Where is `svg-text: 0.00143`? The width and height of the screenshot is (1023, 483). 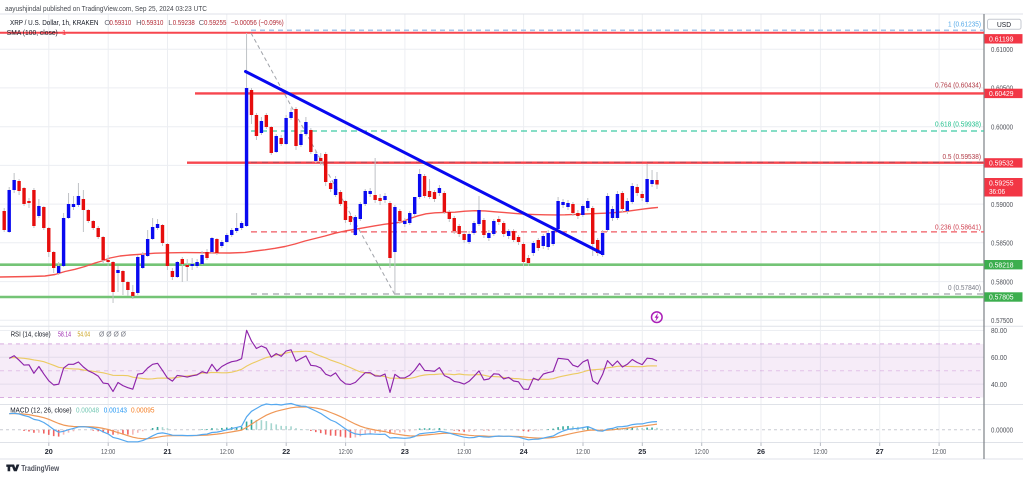 svg-text: 0.00143 is located at coordinates (115, 409).